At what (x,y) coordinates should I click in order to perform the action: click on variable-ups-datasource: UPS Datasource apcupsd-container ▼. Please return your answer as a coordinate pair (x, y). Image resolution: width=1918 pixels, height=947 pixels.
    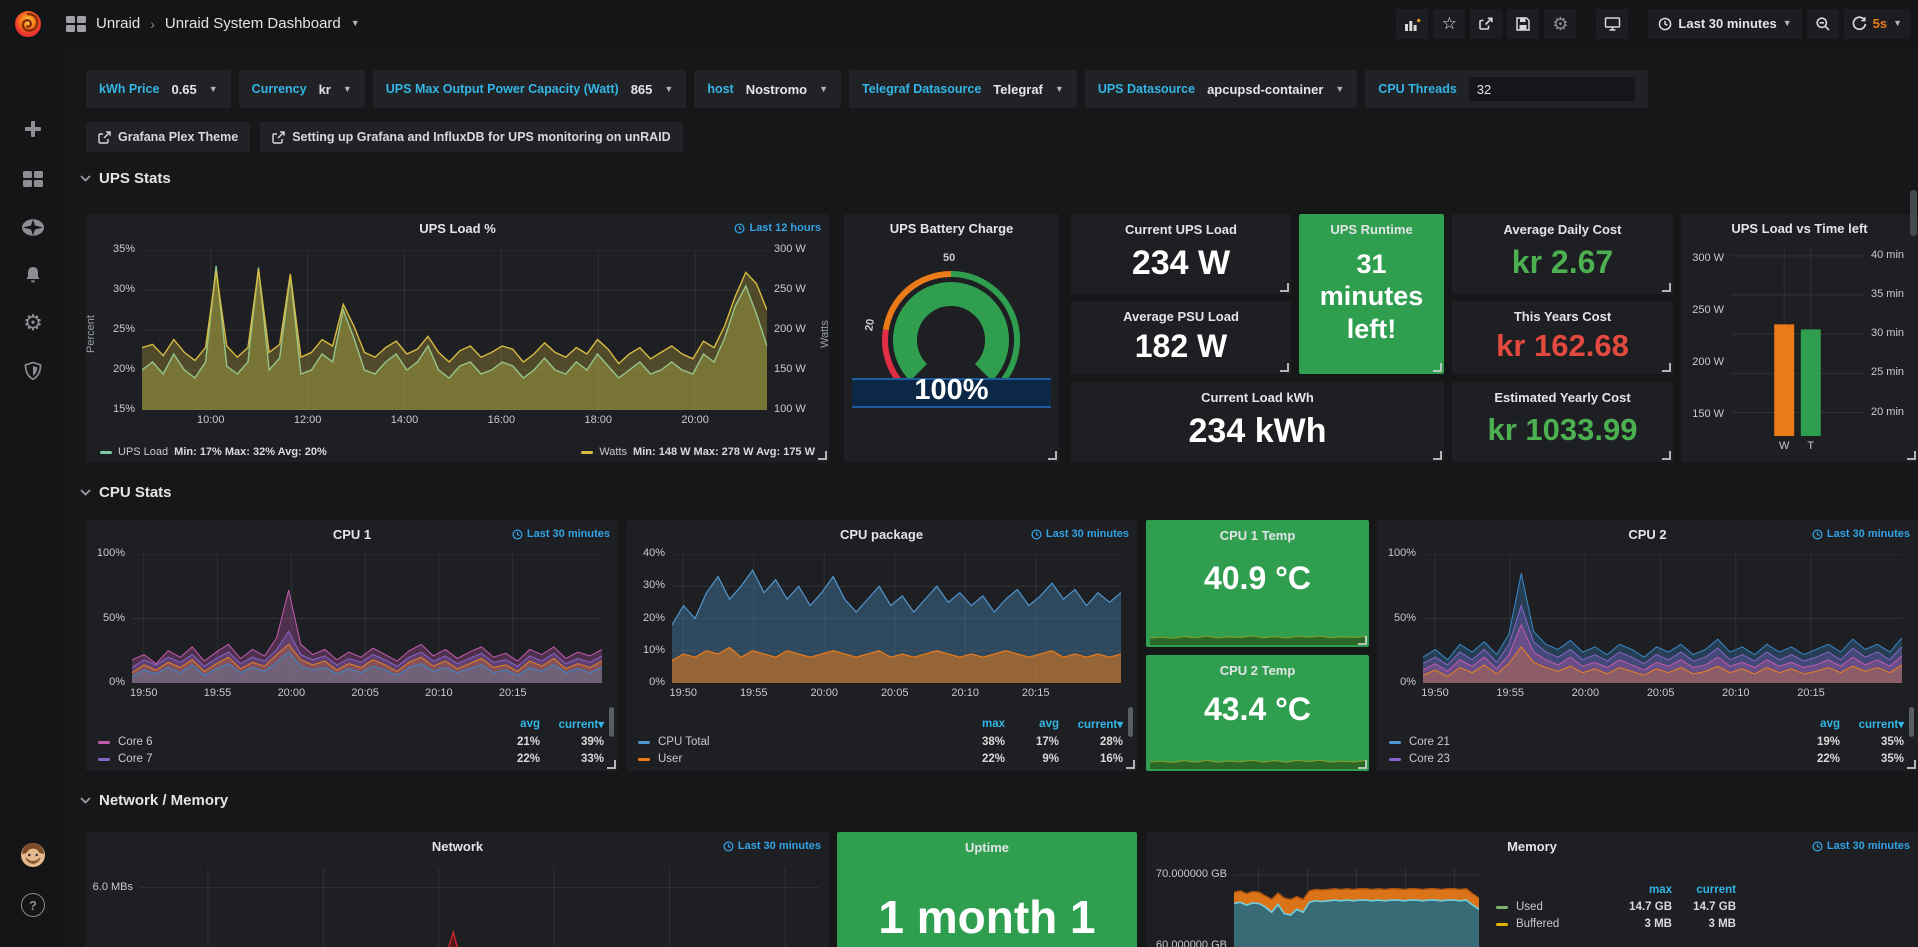
    Looking at the image, I should click on (1221, 89).